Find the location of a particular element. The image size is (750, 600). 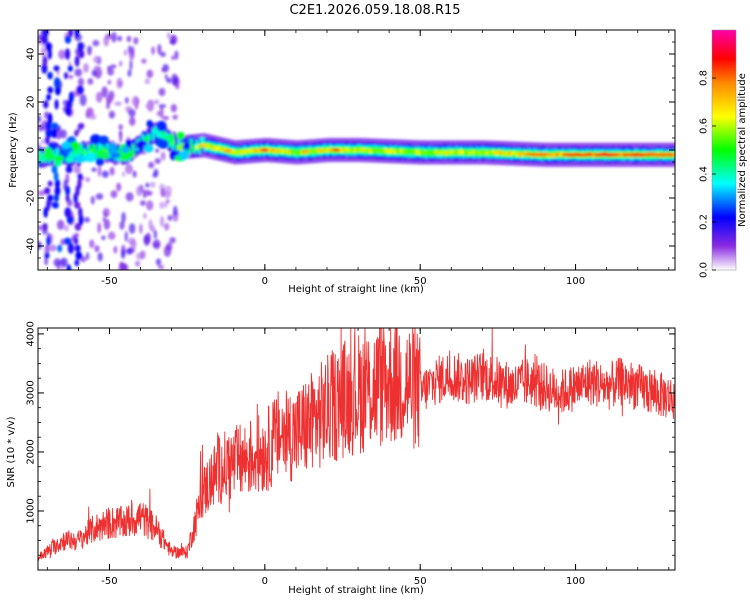

spectrogram-x-tick-label: 50 is located at coordinates (420, 281).